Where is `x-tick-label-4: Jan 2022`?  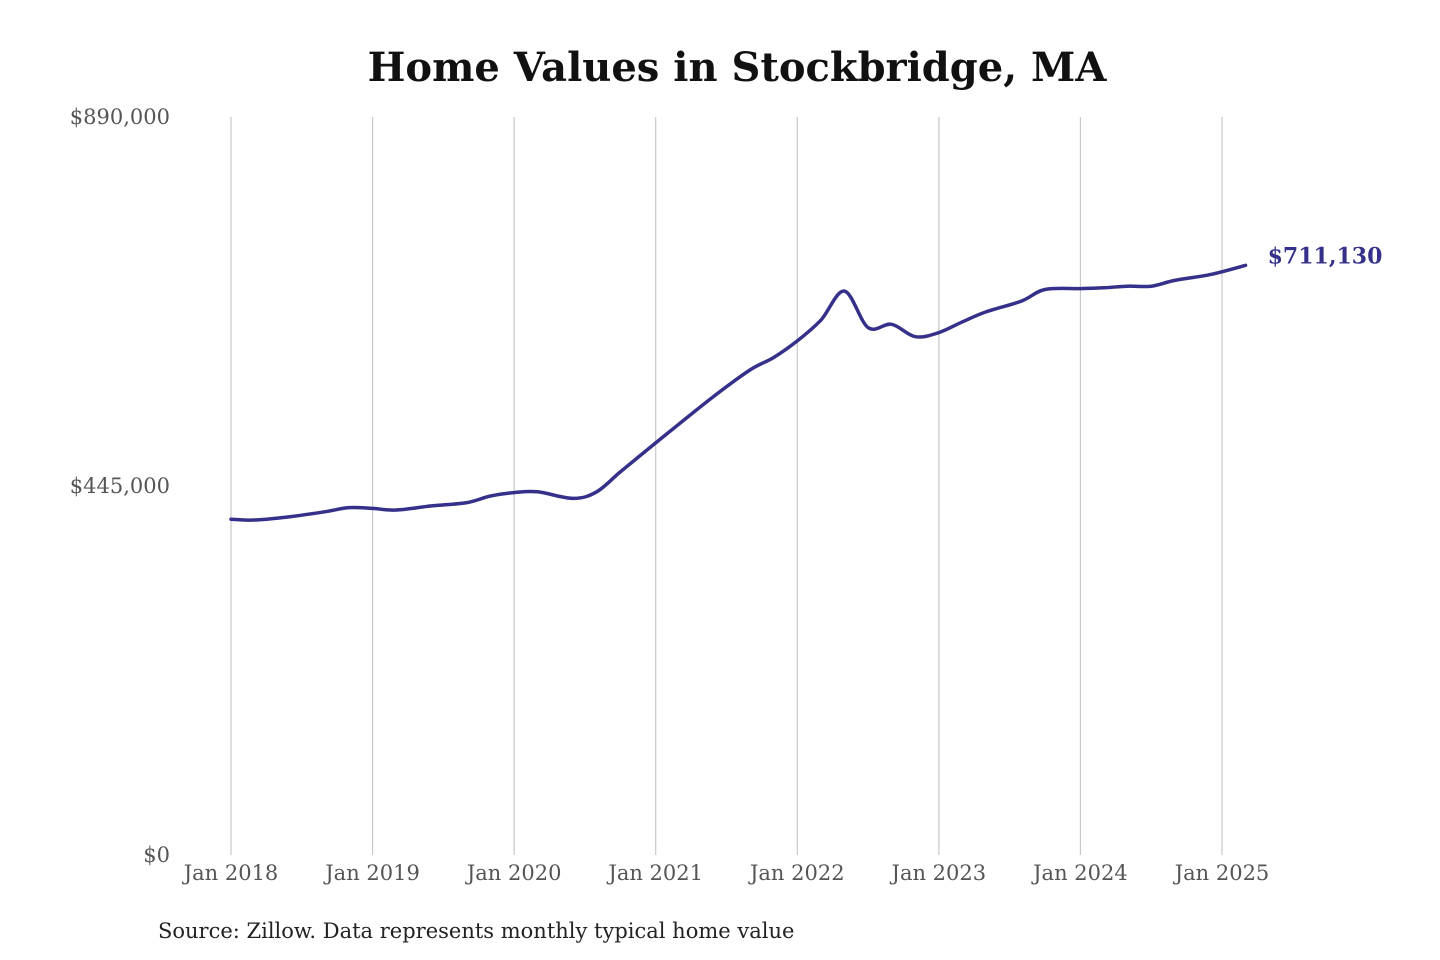
x-tick-label-4: Jan 2022 is located at coordinates (796, 873).